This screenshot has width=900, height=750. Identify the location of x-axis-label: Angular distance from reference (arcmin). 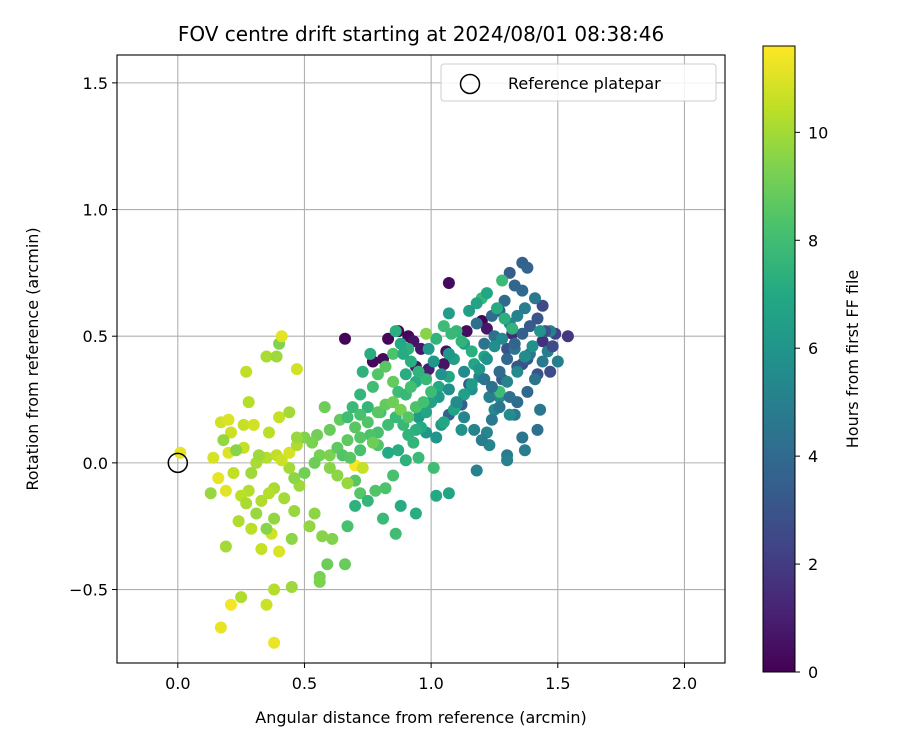
(420, 717).